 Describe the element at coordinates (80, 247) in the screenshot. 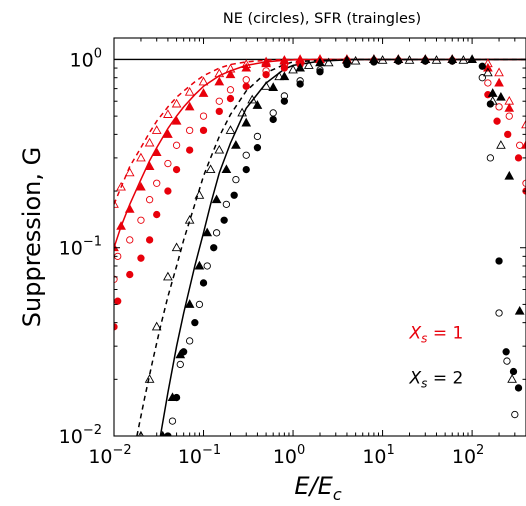

I see `y-tick-label: 10⁻¹` at that location.